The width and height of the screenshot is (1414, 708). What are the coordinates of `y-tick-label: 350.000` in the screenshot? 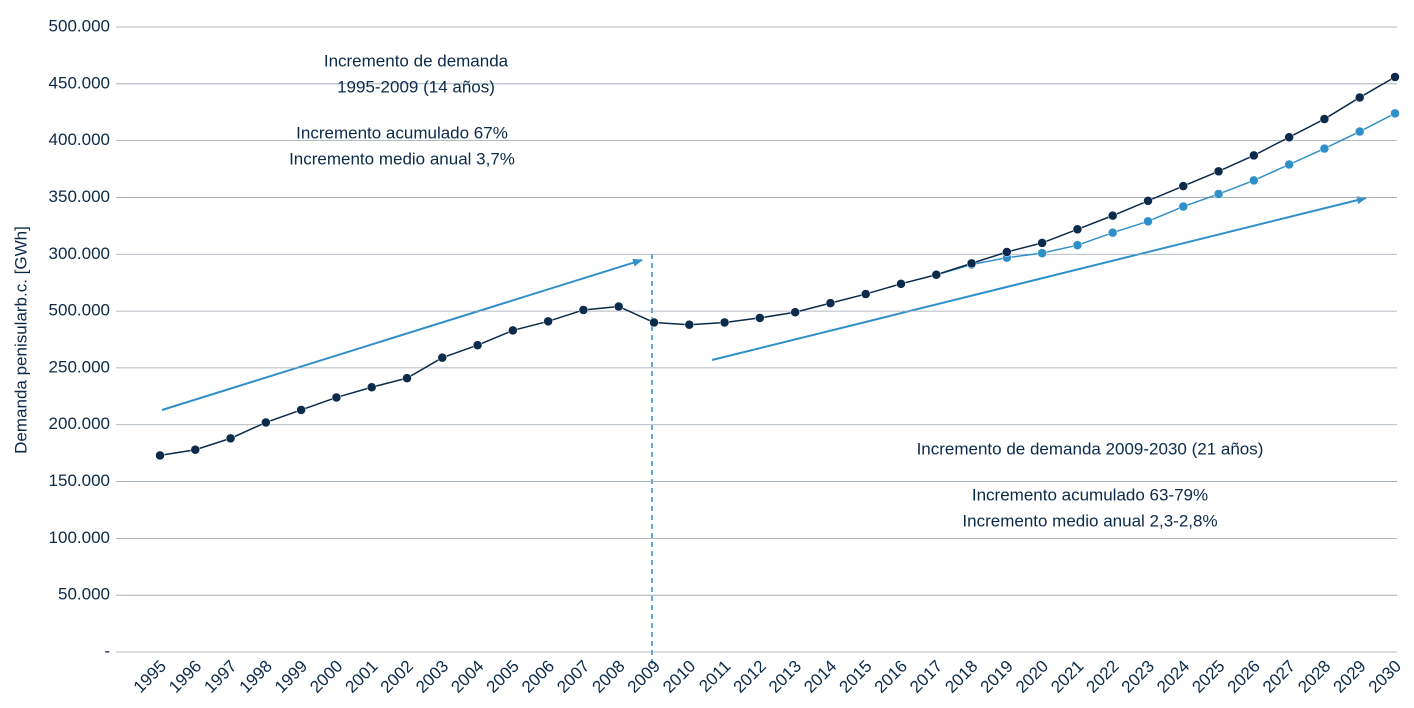 It's located at (79, 196).